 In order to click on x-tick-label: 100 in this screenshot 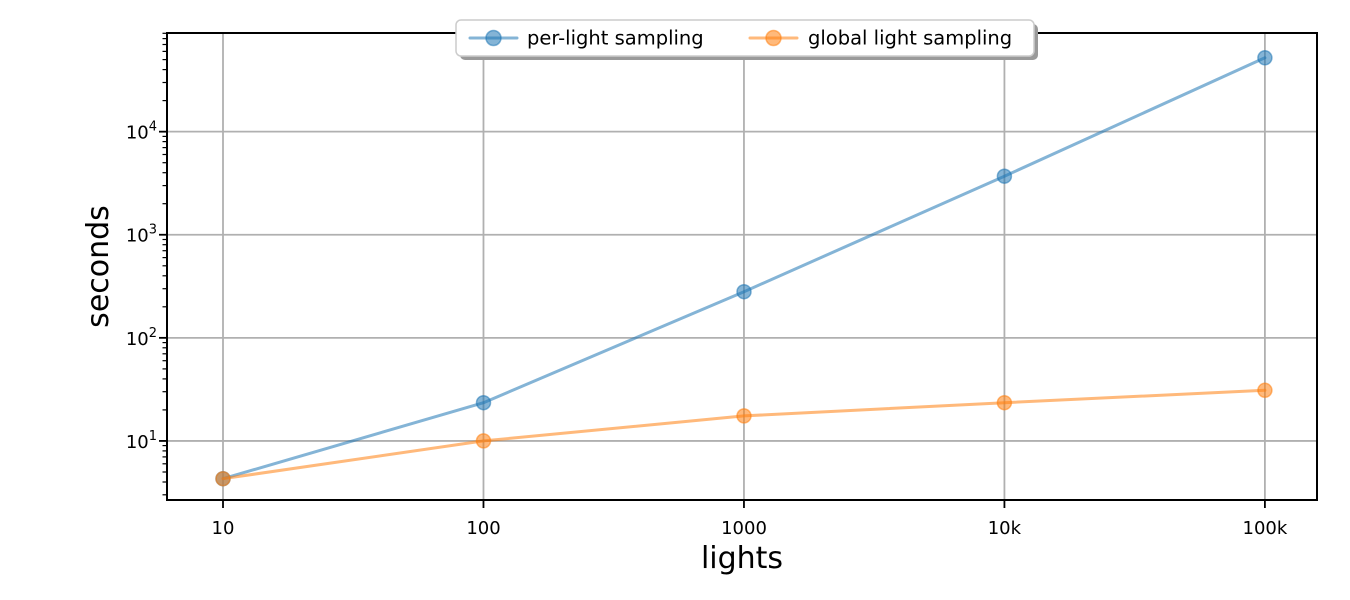, I will do `click(483, 528)`.